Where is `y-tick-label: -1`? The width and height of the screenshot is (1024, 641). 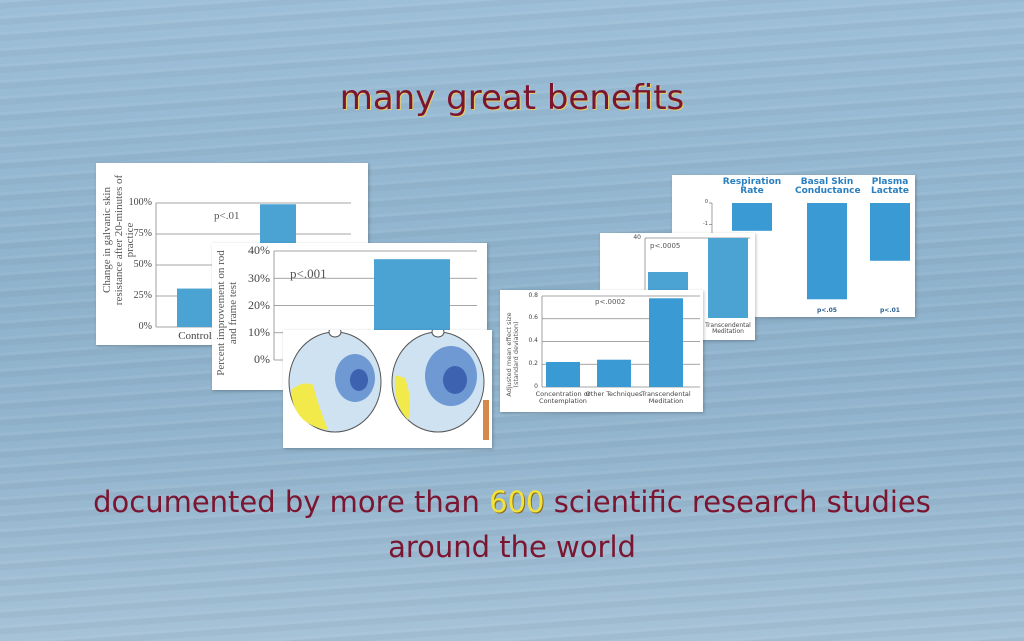 y-tick-label: -1 is located at coordinates (705, 223).